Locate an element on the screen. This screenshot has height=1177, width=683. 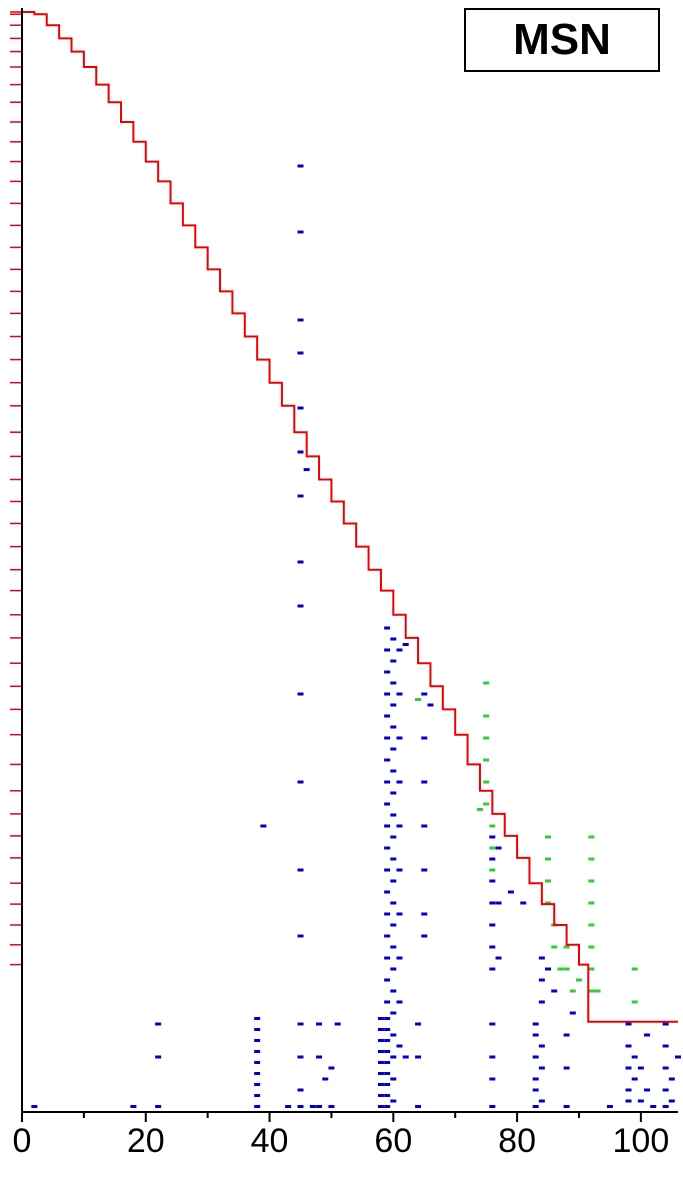
x-tick-label: 80 is located at coordinates (517, 1141).